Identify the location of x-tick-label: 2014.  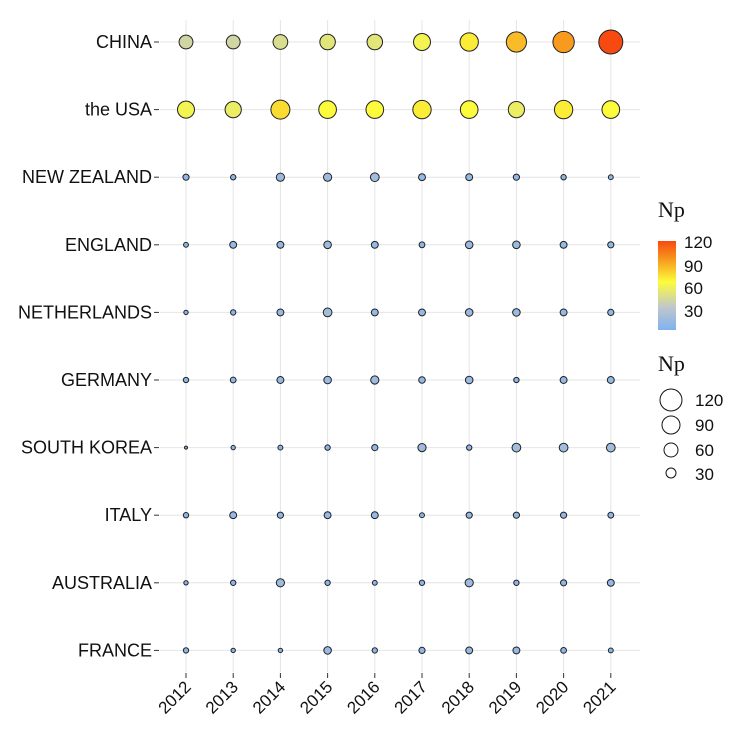
(269, 697).